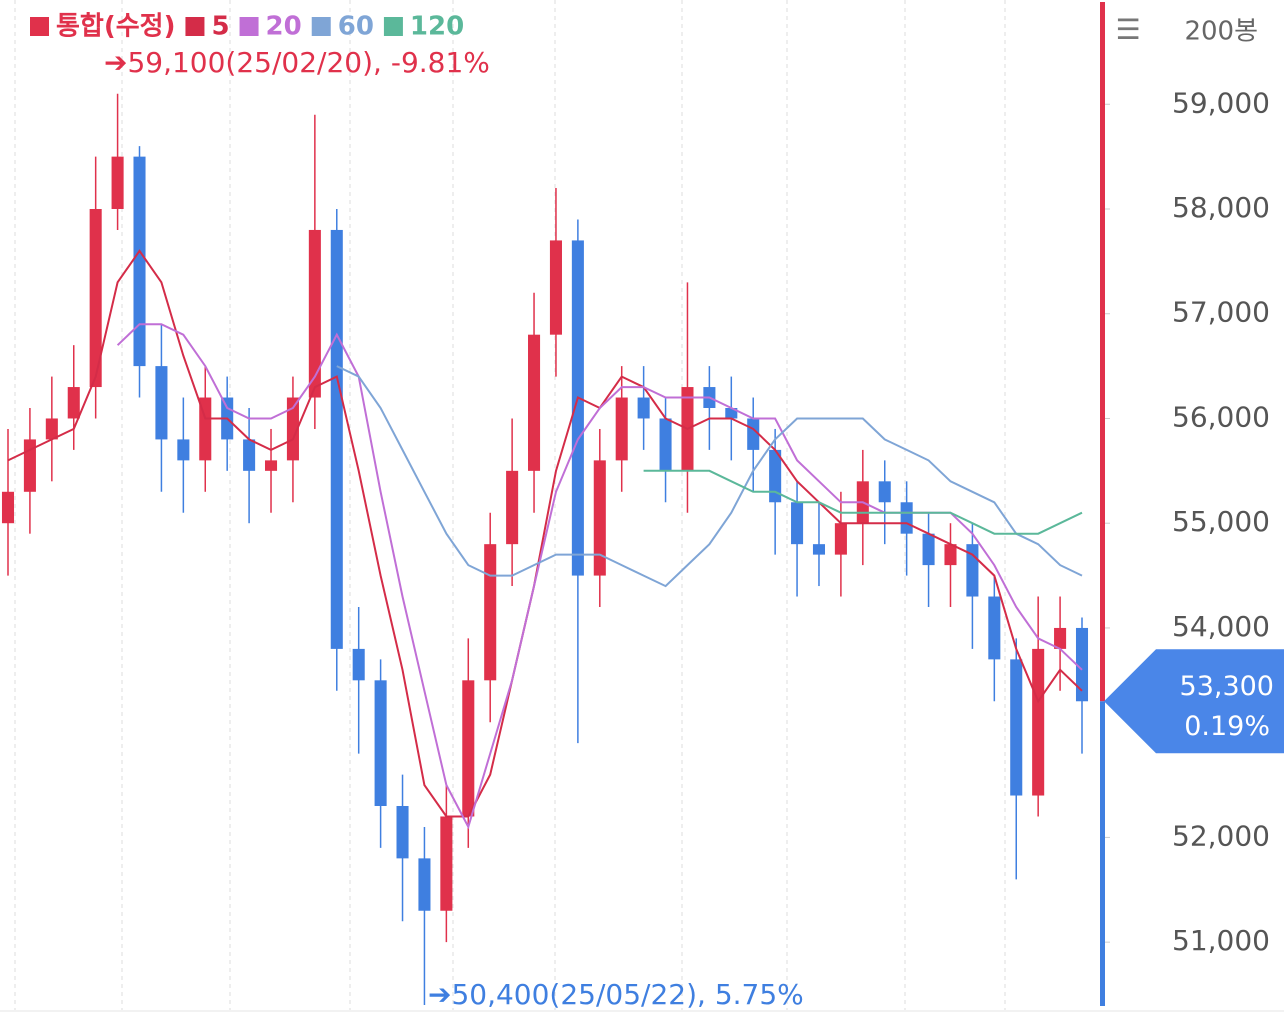 This screenshot has width=1284, height=1015. I want to click on legend-label: 20, so click(284, 27).